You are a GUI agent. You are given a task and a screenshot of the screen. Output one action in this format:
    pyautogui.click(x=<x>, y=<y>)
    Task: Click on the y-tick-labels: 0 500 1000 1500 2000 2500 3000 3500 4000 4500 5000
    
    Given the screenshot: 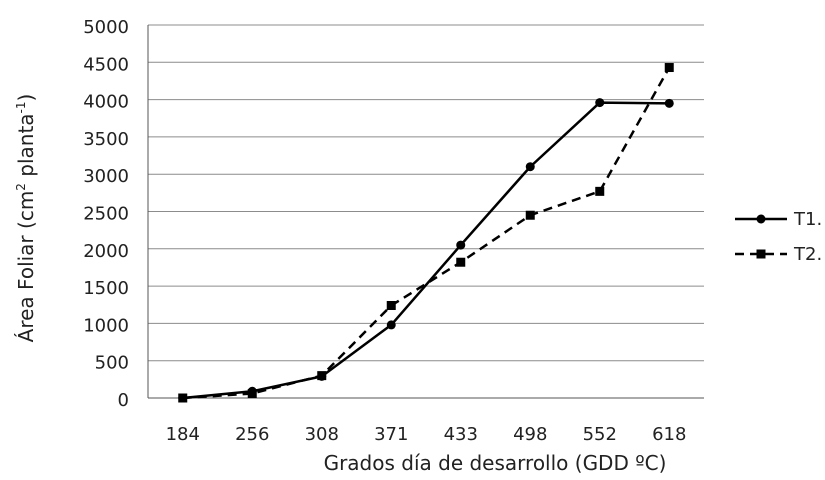 What is the action you would take?
    pyautogui.click(x=106, y=214)
    